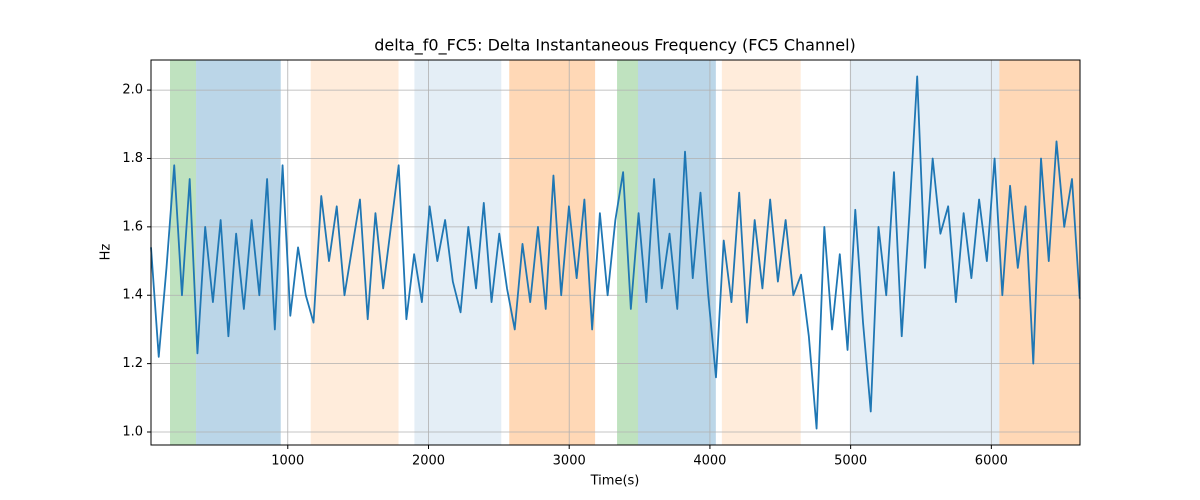  I want to click on y-tick-label: 1.8, so click(132, 158).